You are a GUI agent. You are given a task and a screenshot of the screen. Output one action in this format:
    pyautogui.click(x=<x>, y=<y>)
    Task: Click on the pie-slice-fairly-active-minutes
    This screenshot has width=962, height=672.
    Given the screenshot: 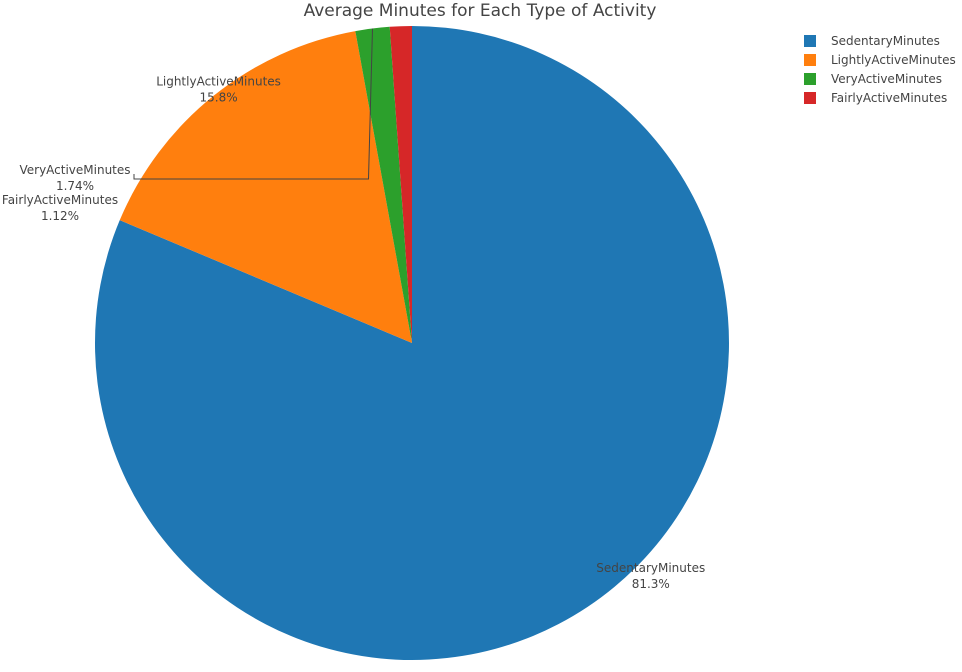 What is the action you would take?
    pyautogui.click(x=400, y=184)
    